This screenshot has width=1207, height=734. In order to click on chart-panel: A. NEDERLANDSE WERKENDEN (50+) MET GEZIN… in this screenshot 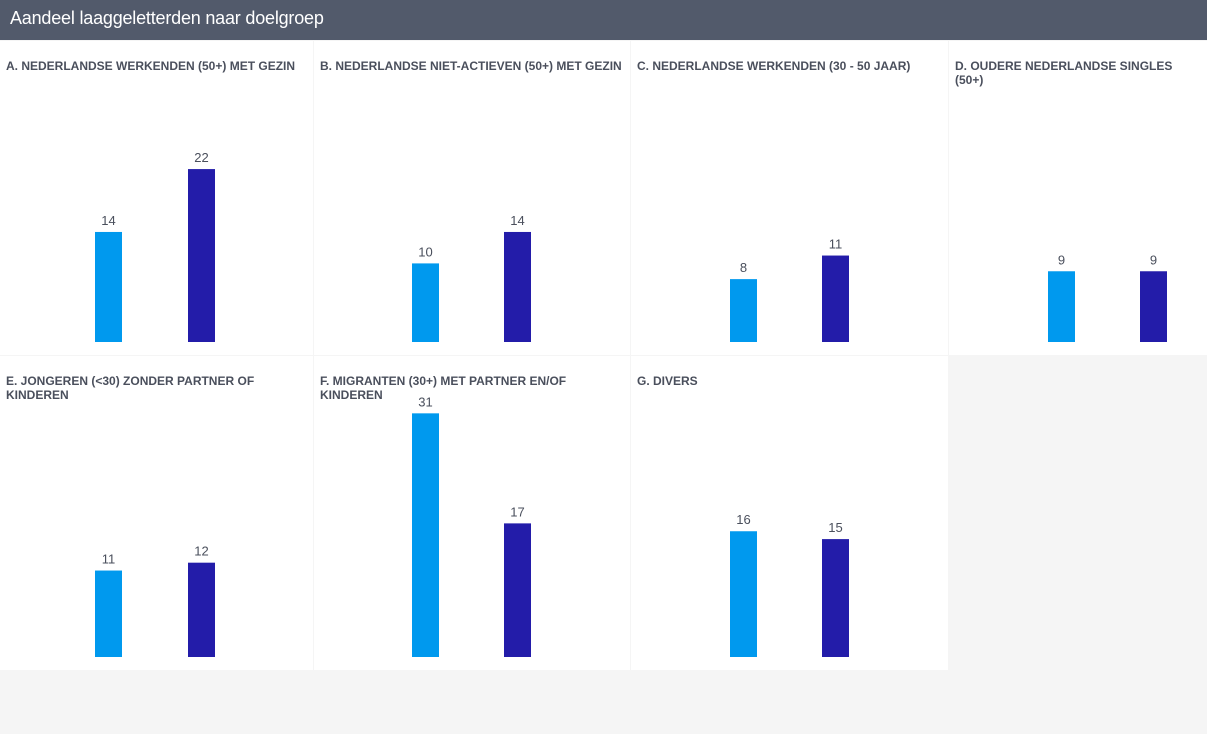, I will do `click(156, 198)`.